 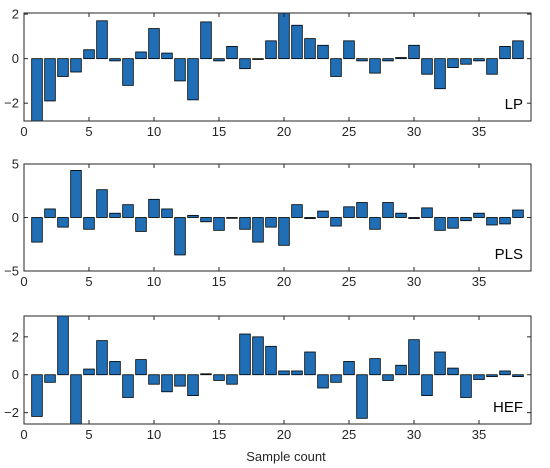 What do you see at coordinates (88, 434) in the screenshot?
I see `x-tick-label: 5` at bounding box center [88, 434].